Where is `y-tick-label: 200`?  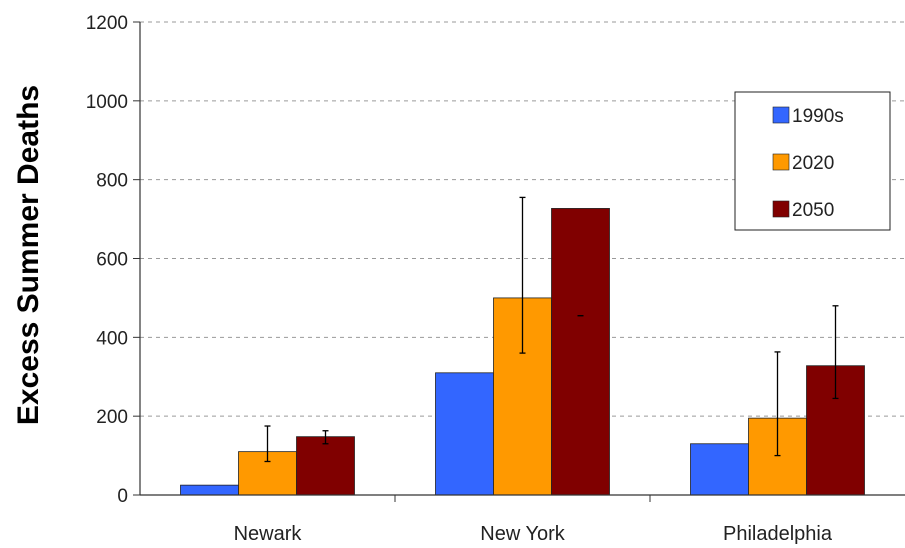 y-tick-label: 200 is located at coordinates (112, 417).